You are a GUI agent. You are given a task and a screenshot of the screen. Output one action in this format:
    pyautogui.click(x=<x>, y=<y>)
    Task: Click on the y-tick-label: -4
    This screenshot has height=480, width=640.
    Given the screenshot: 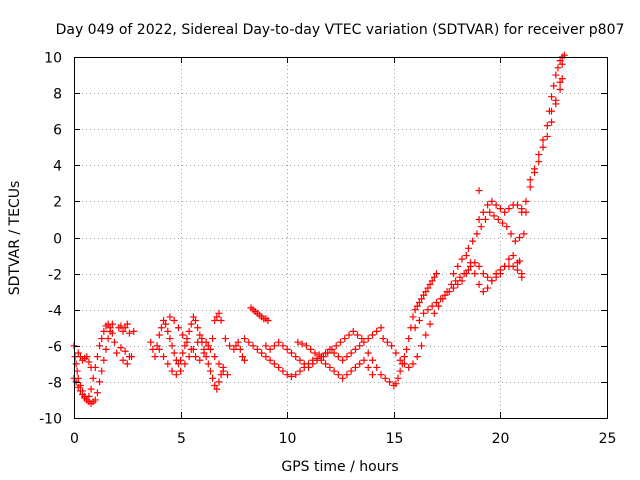 What is the action you would take?
    pyautogui.click(x=55, y=312)
    